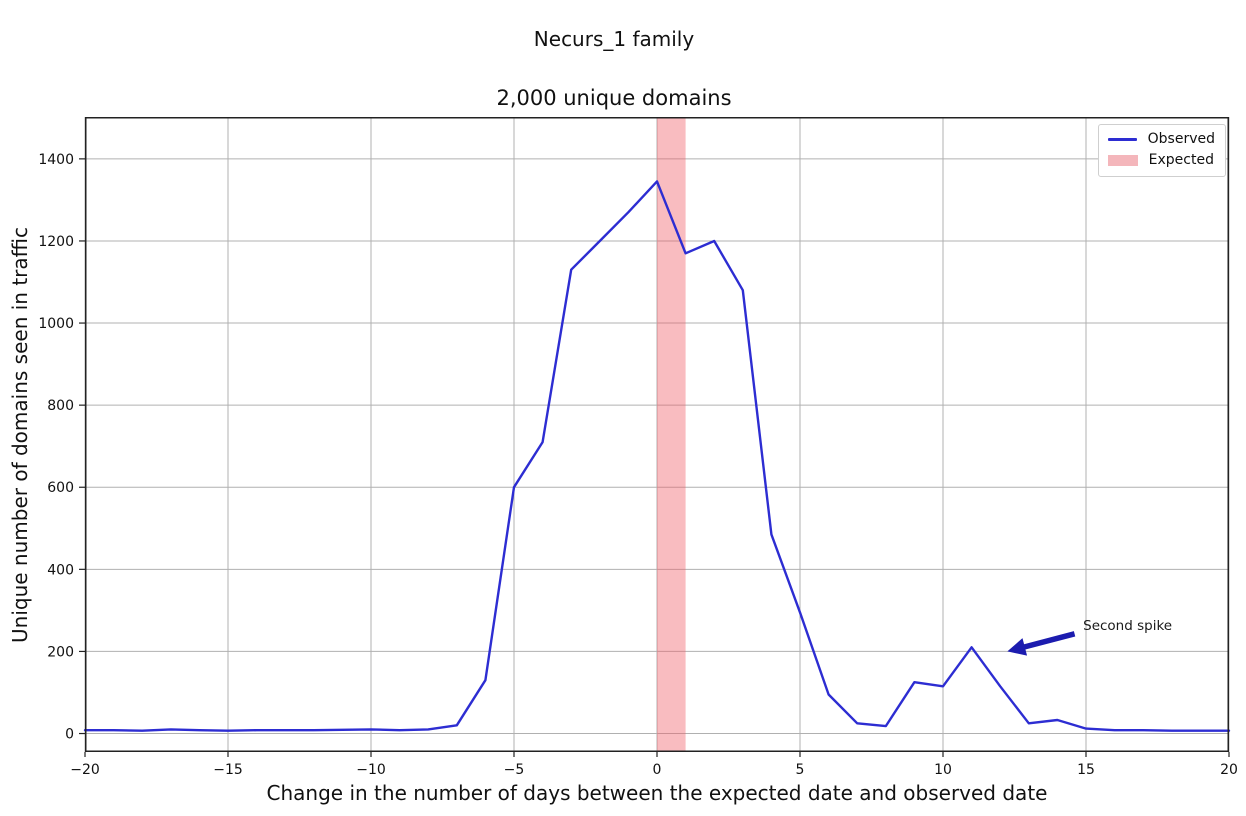 This screenshot has height=816, width=1246. What do you see at coordinates (60, 488) in the screenshot?
I see `y-tick-label: 600` at bounding box center [60, 488].